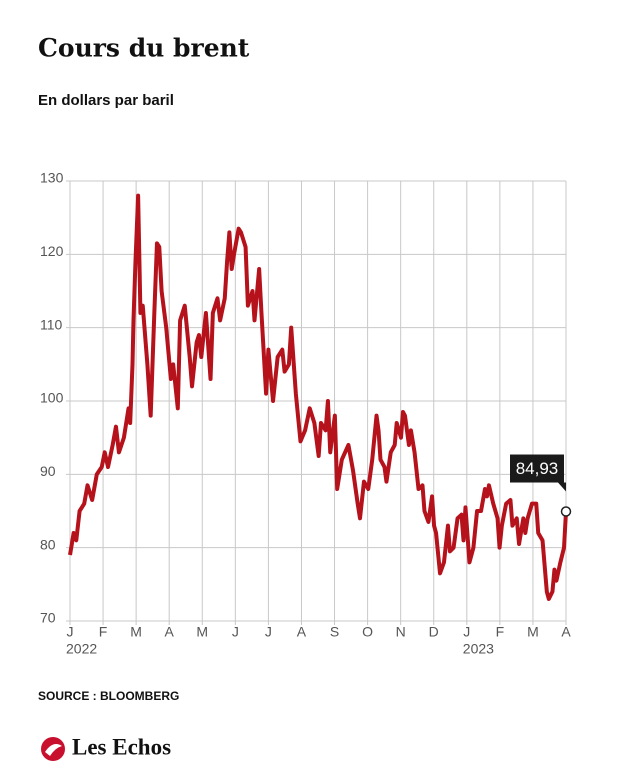 The width and height of the screenshot is (620, 775). What do you see at coordinates (562, 487) in the screenshot?
I see `value-label-pointer` at bounding box center [562, 487].